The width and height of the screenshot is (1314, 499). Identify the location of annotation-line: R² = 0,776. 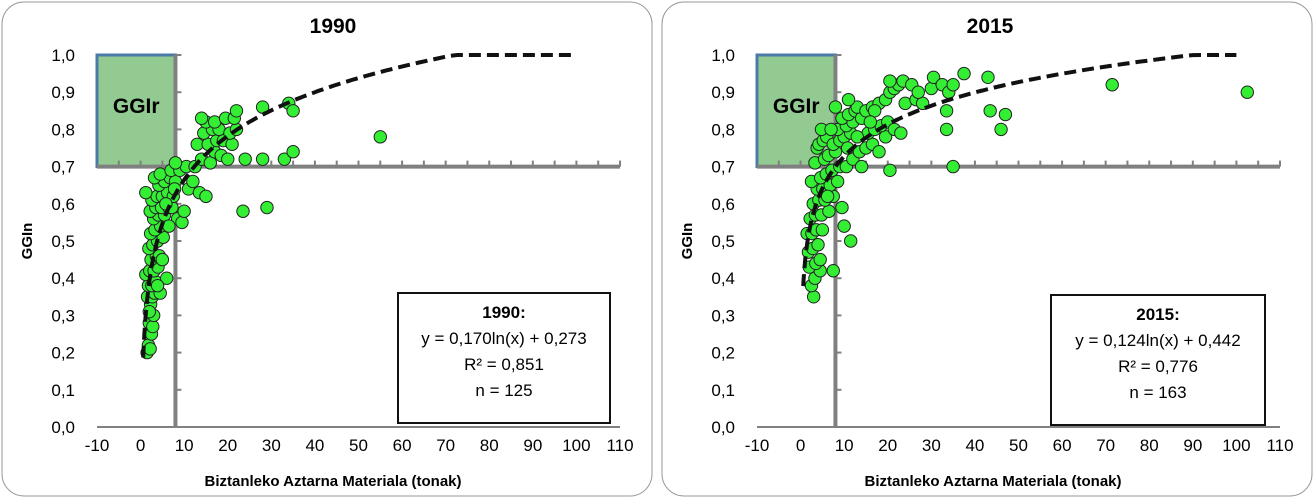
(1158, 366).